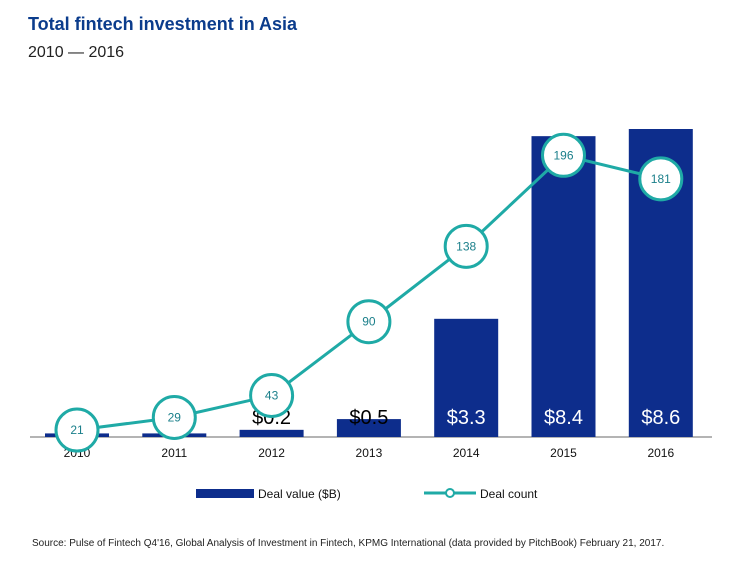  What do you see at coordinates (563, 418) in the screenshot?
I see `bar-label-2015: $8.4` at bounding box center [563, 418].